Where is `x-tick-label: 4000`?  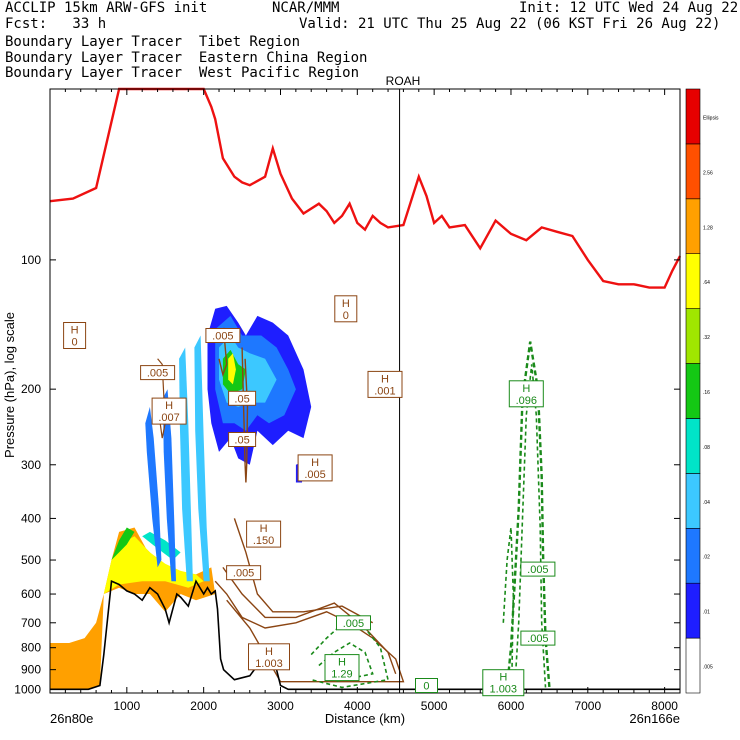 x-tick-label: 4000 is located at coordinates (357, 706).